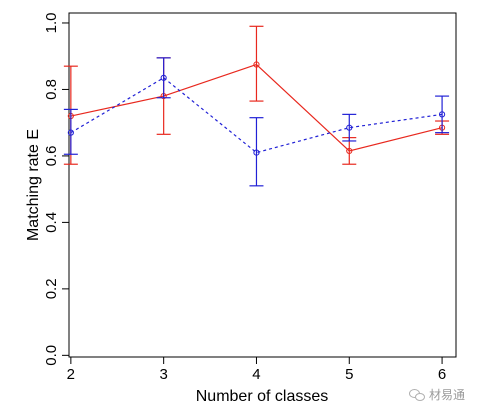 The image size is (483, 409). What do you see at coordinates (33, 185) in the screenshot?
I see `y-axis-title: Matching rate E` at bounding box center [33, 185].